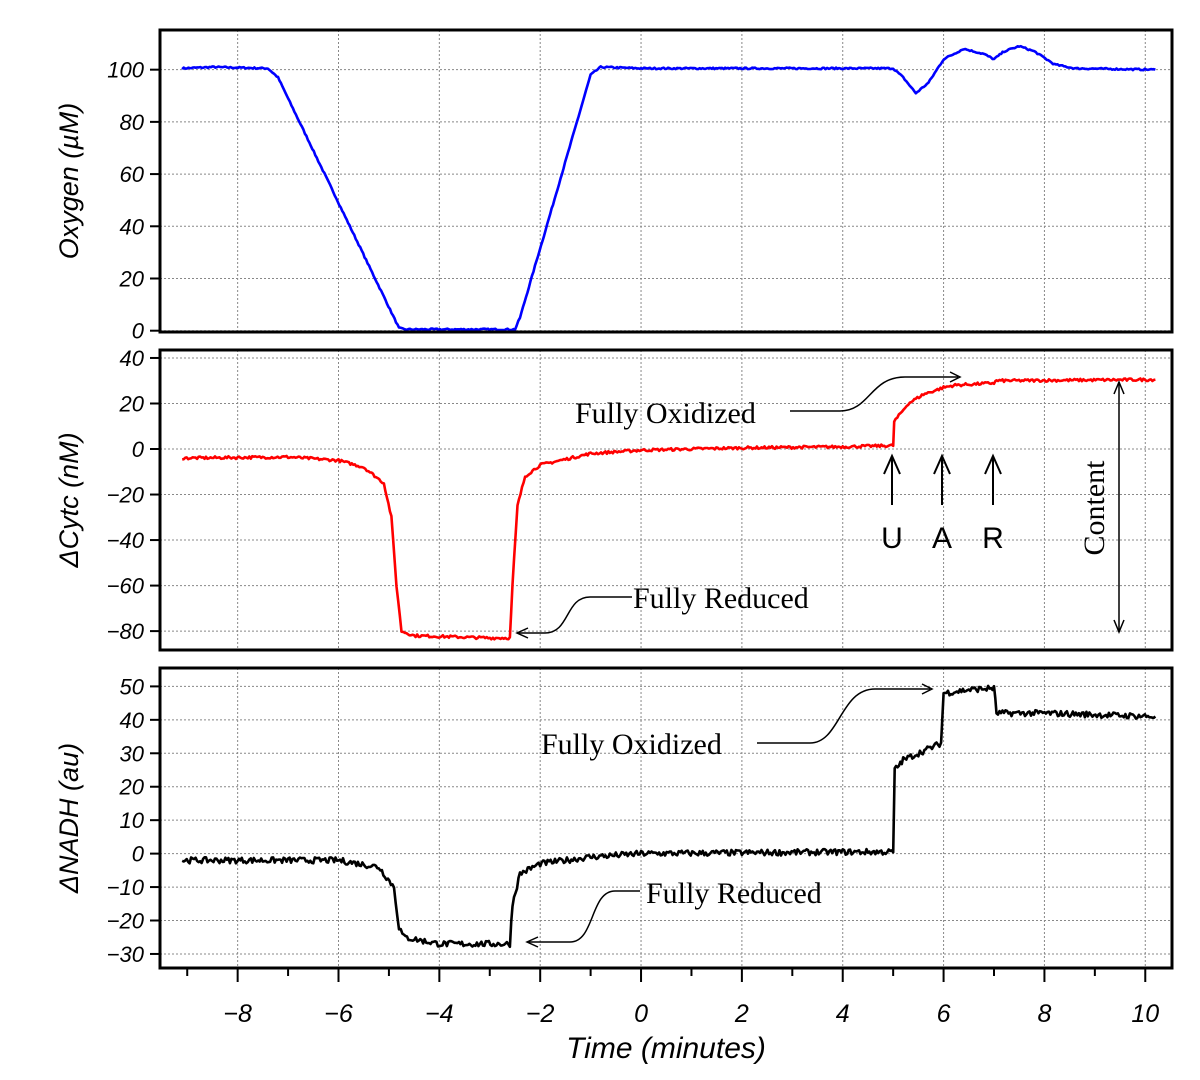 The height and width of the screenshot is (1080, 1200). Describe the element at coordinates (942, 538) in the screenshot. I see `svg-text: A` at that location.